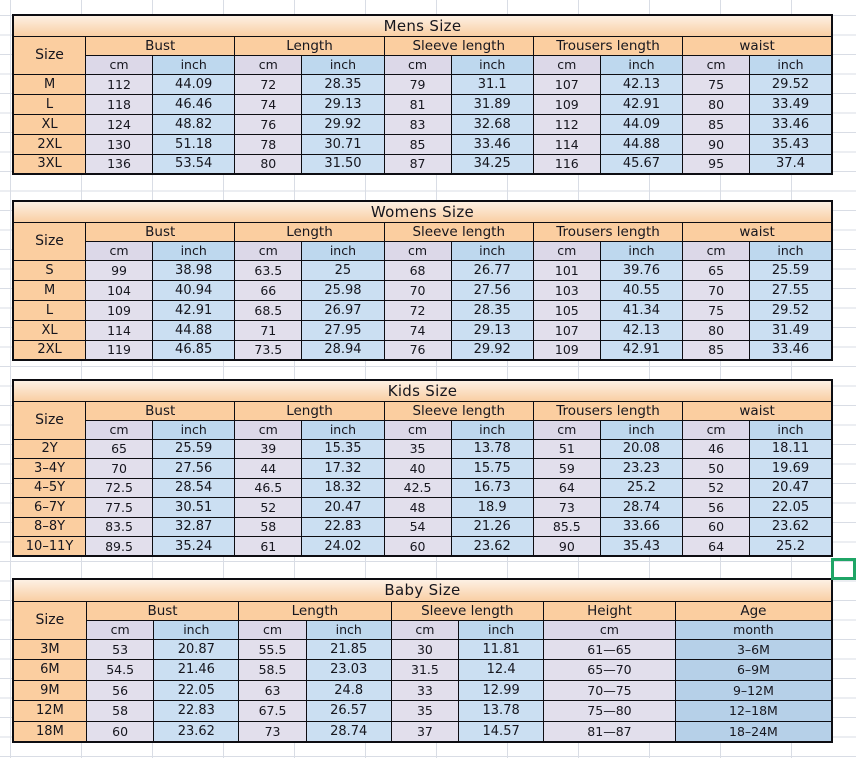 The width and height of the screenshot is (856, 758). I want to click on value-cell: 81—87, so click(609, 731).